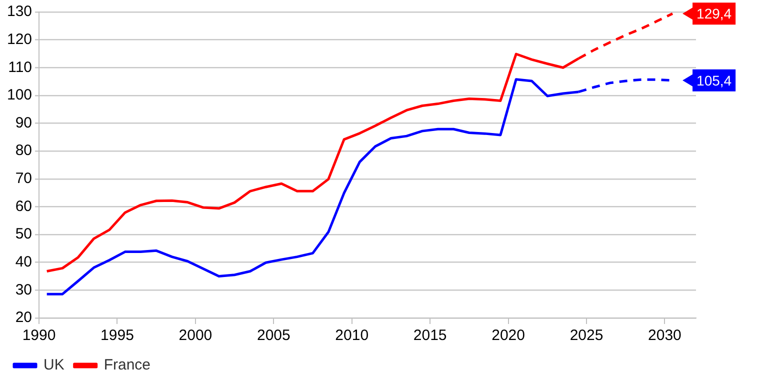  What do you see at coordinates (714, 14) in the screenshot?
I see `data-label: 129,4` at bounding box center [714, 14].